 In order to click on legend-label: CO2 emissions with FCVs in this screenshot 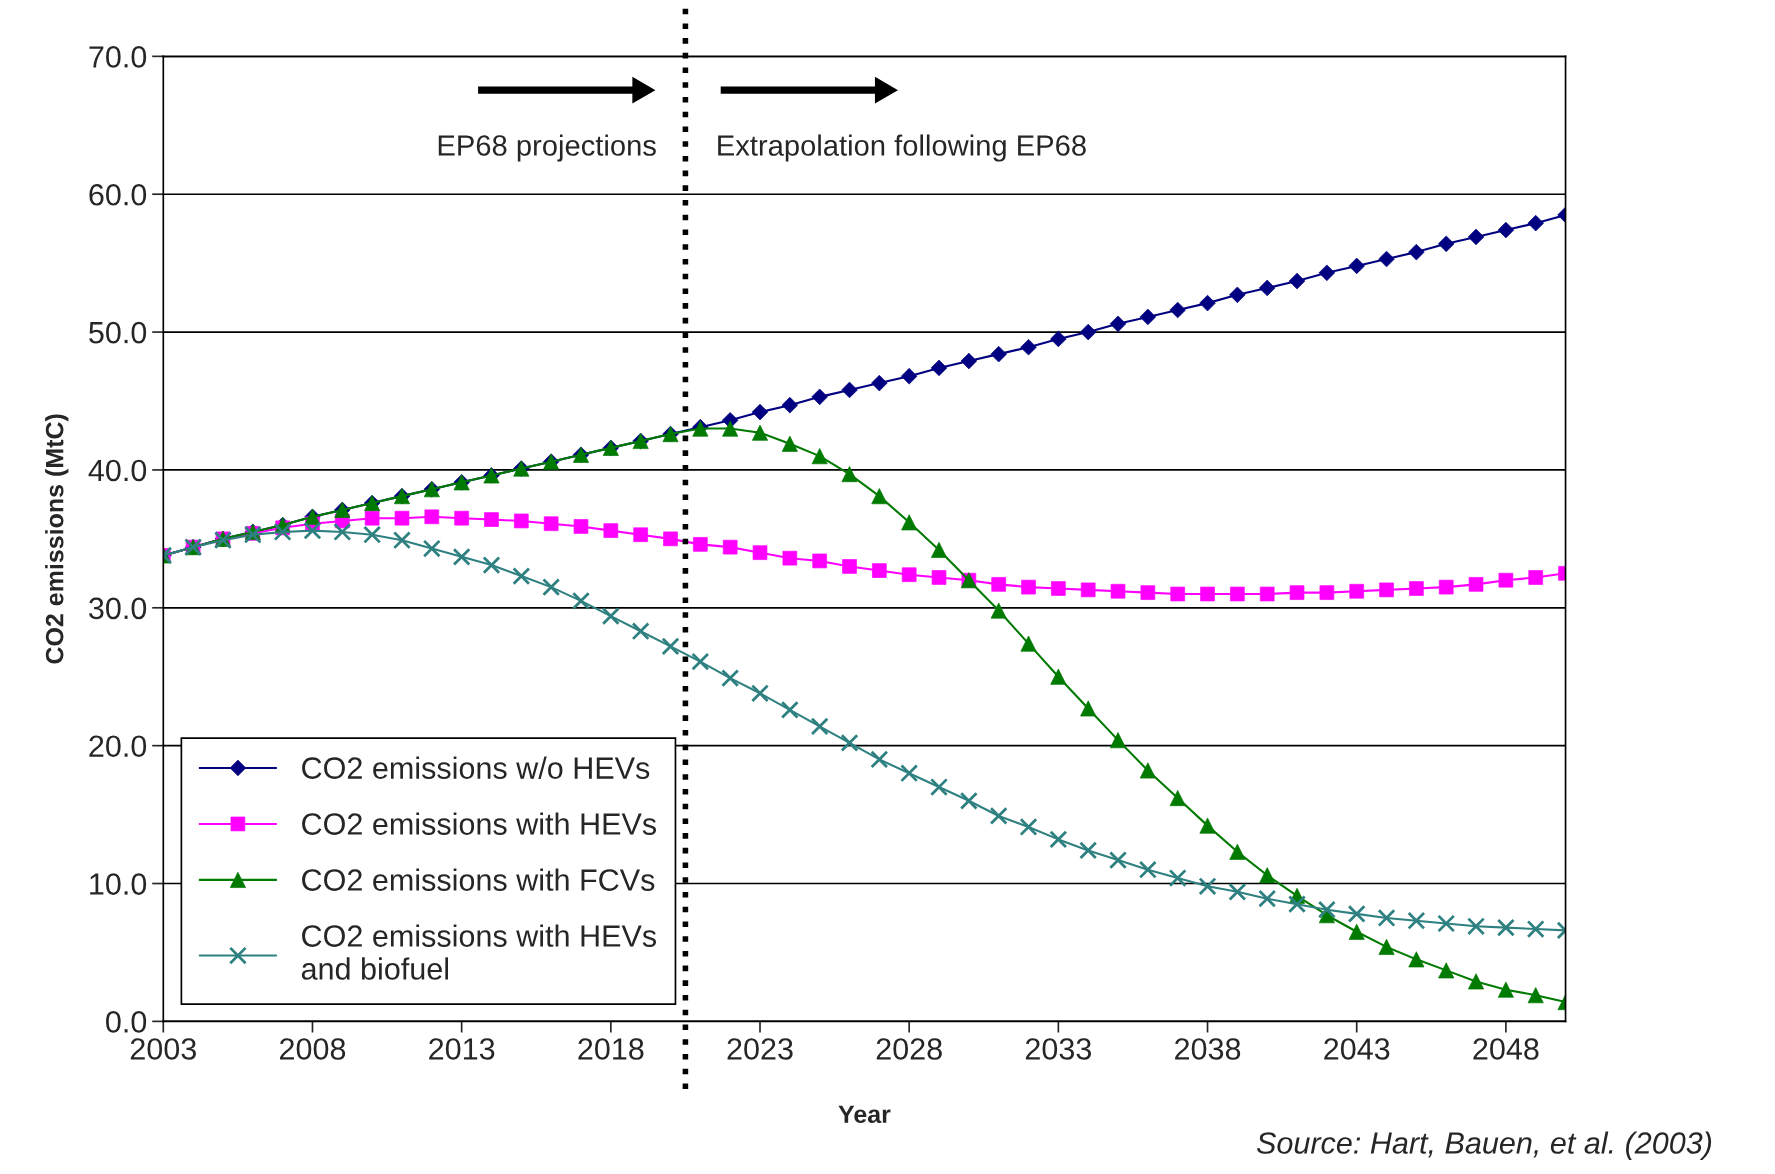, I will do `click(478, 879)`.